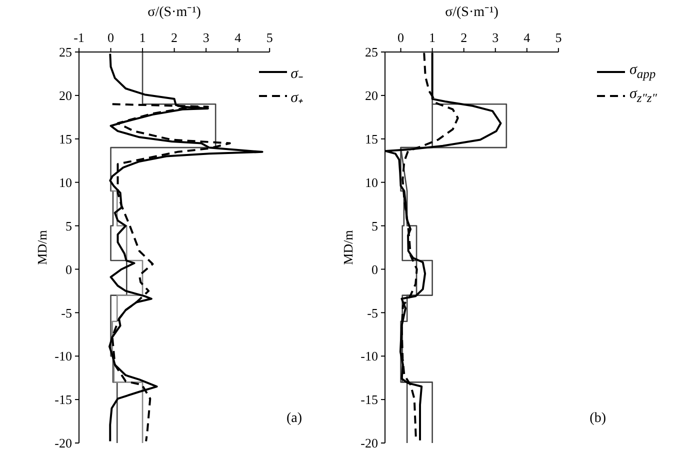 The height and width of the screenshot is (455, 699). Describe the element at coordinates (598, 419) in the screenshot. I see `text: (b)` at that location.